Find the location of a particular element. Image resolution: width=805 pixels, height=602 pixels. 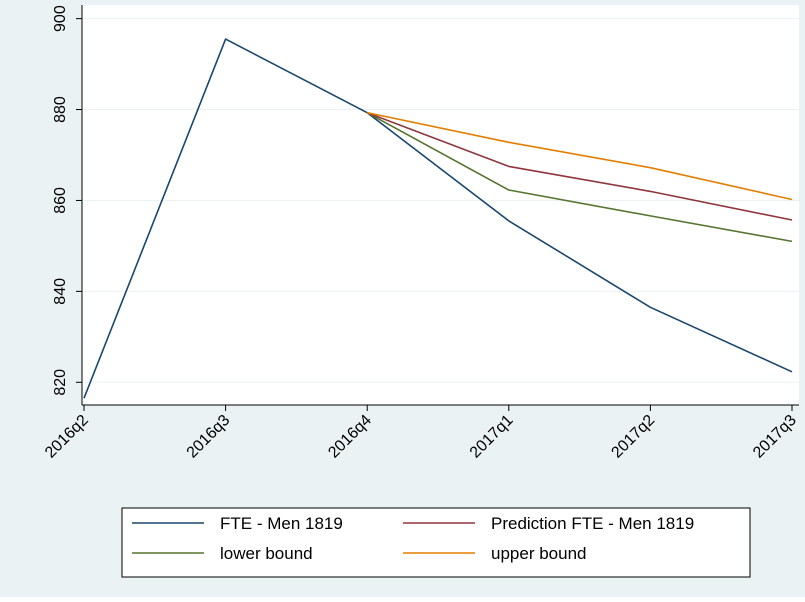

y-tick-label: 840 is located at coordinates (60, 291).